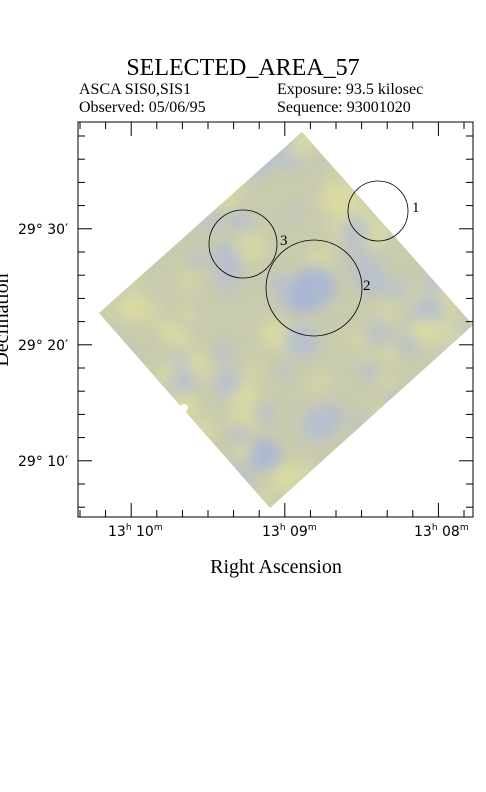 The width and height of the screenshot is (486, 792). What do you see at coordinates (135, 89) in the screenshot?
I see `instrument-label: ASCA SIS0,SIS1` at bounding box center [135, 89].